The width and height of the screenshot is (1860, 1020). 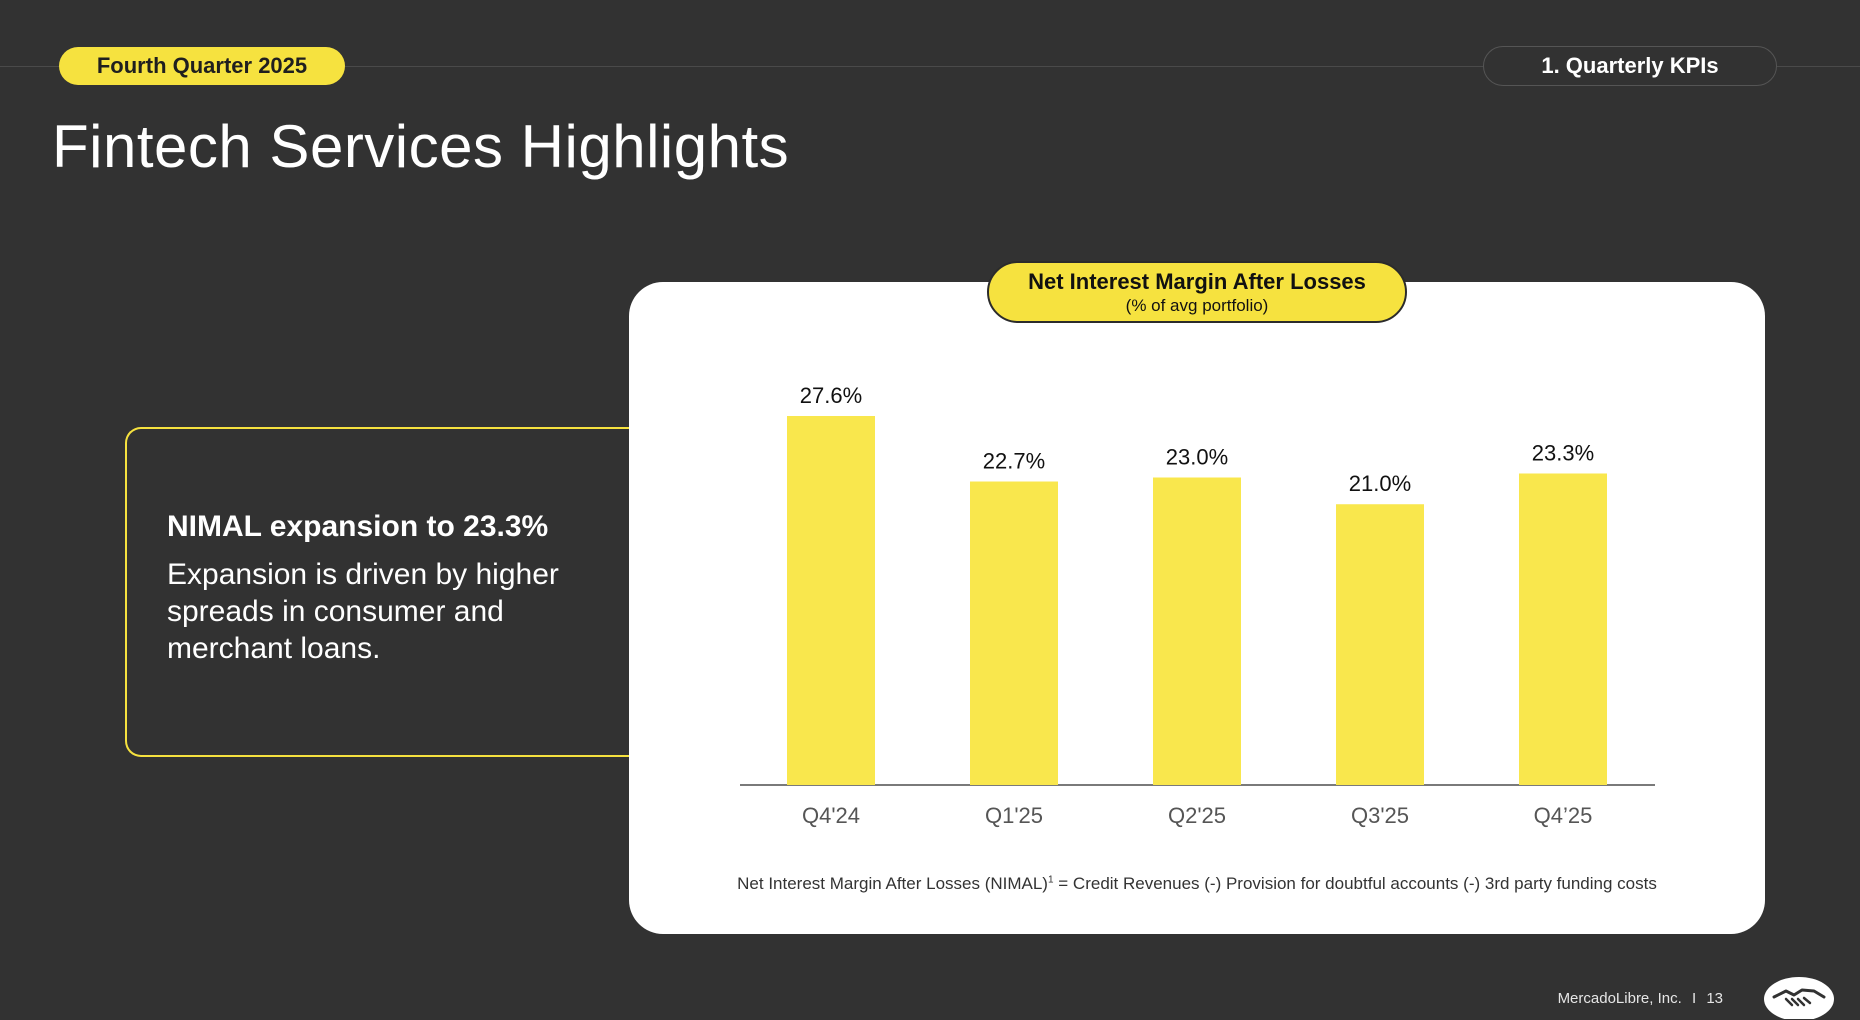 I want to click on data-label-3: 21.0%, so click(x=1380, y=483).